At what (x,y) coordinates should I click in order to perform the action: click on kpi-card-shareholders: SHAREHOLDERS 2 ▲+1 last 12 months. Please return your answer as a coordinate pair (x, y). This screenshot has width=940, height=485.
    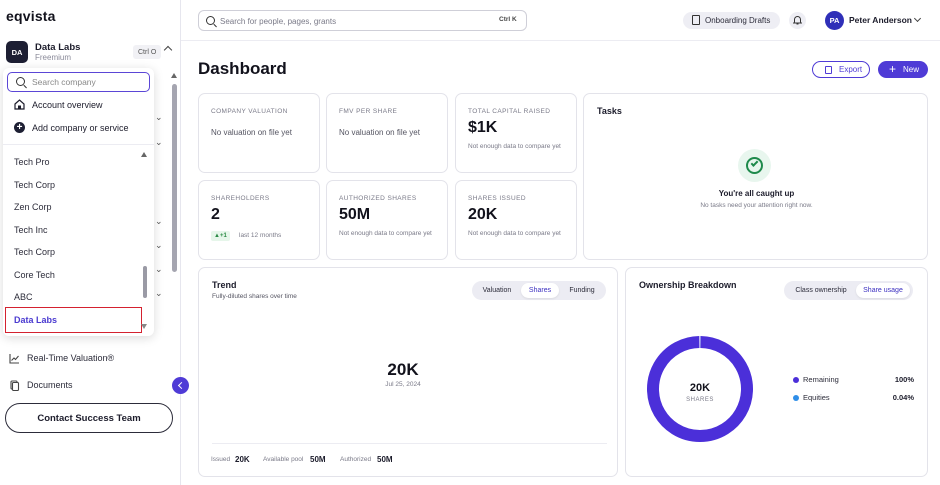
    Looking at the image, I should click on (259, 220).